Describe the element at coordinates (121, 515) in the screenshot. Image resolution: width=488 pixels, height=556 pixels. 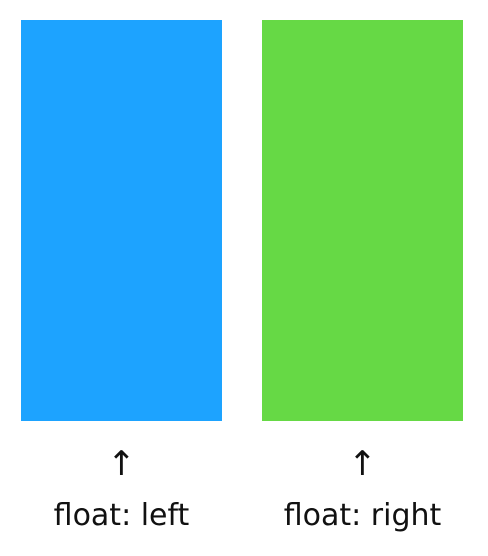
I see `float-left-label: float: left` at that location.